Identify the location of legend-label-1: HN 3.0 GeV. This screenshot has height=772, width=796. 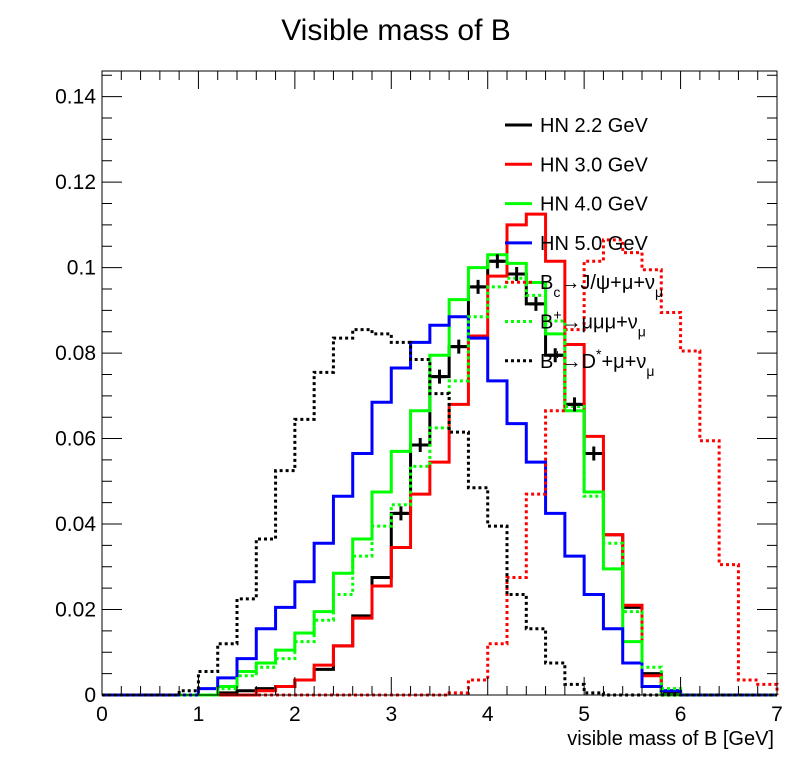
(594, 165).